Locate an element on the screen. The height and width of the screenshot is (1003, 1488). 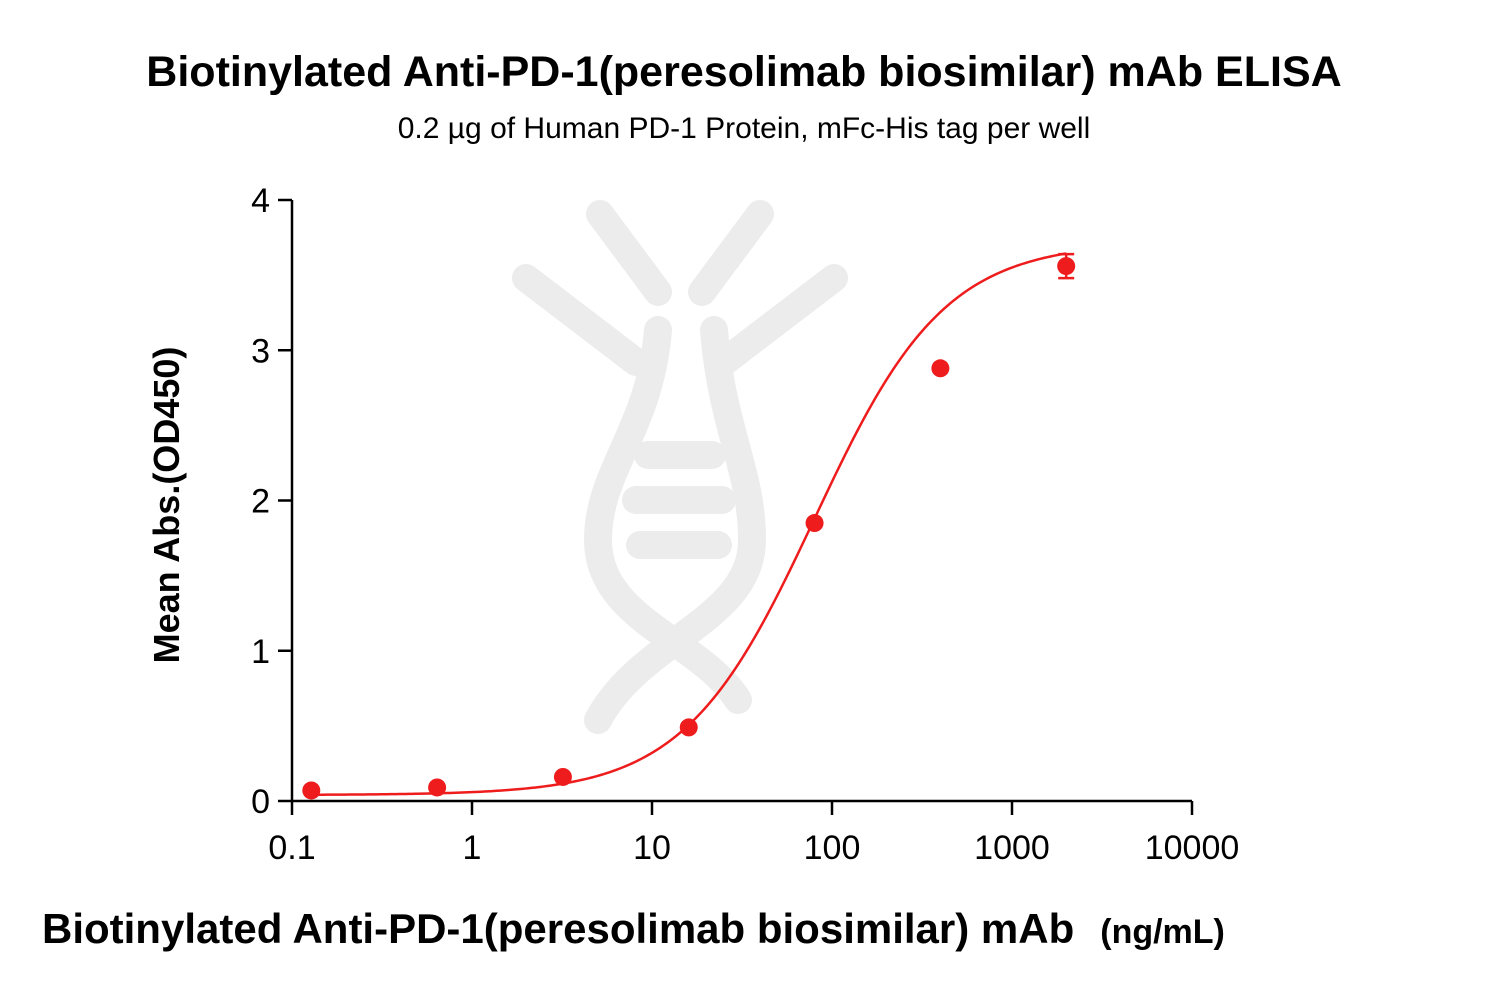
y-tick-label: 2 is located at coordinates (260, 502).